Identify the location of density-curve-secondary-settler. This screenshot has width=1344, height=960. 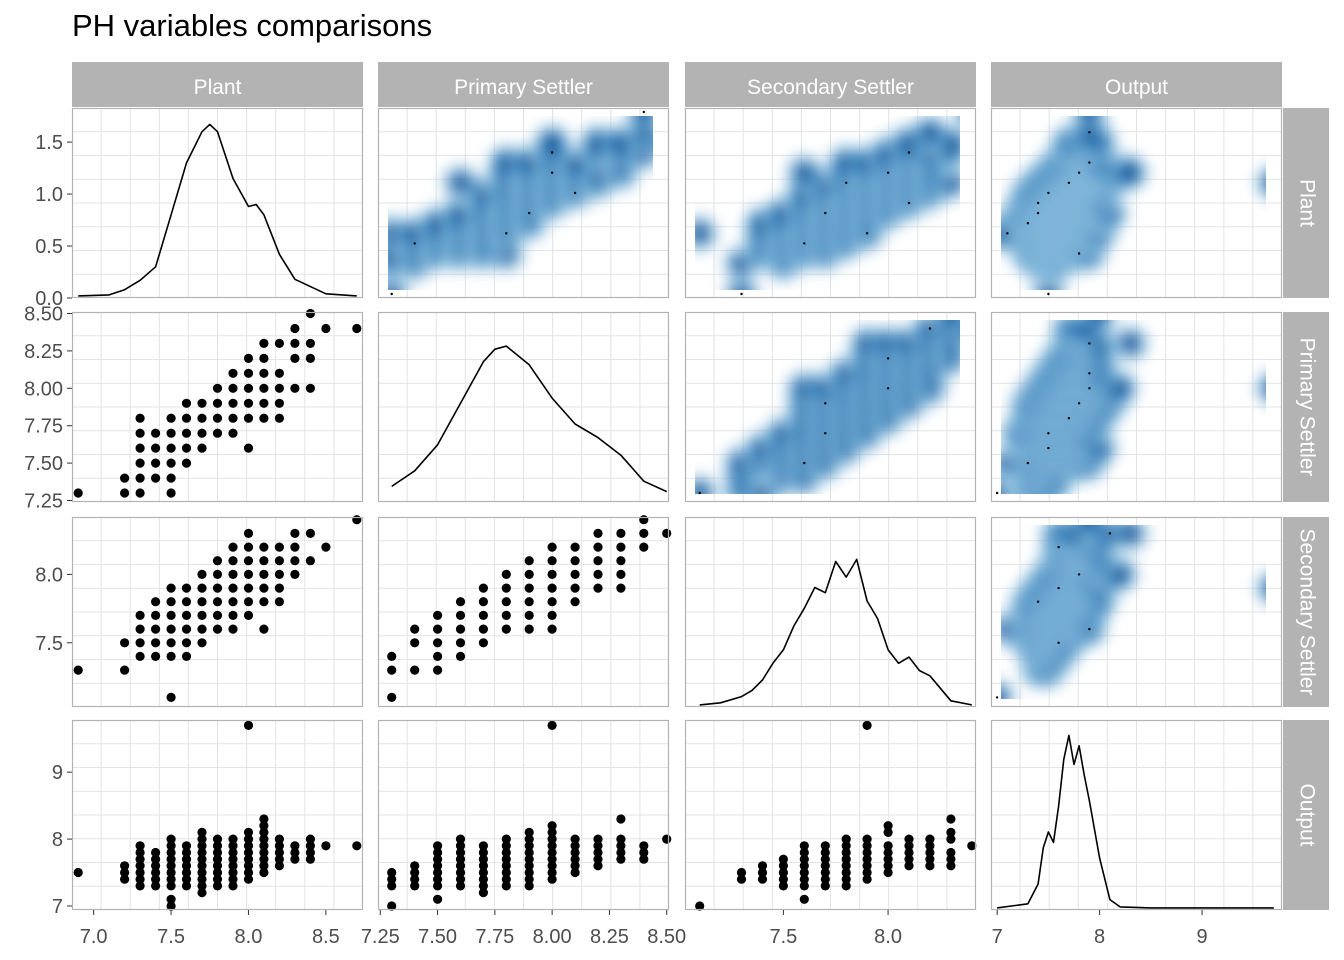
(835, 632).